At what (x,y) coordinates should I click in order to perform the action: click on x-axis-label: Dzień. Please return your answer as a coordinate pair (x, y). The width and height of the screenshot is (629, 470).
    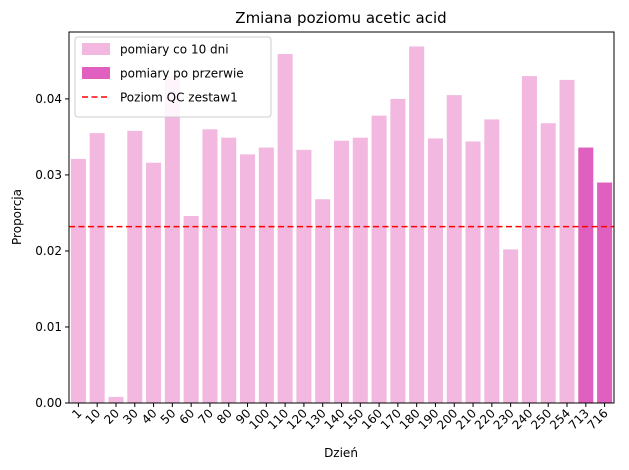
    Looking at the image, I should click on (341, 453).